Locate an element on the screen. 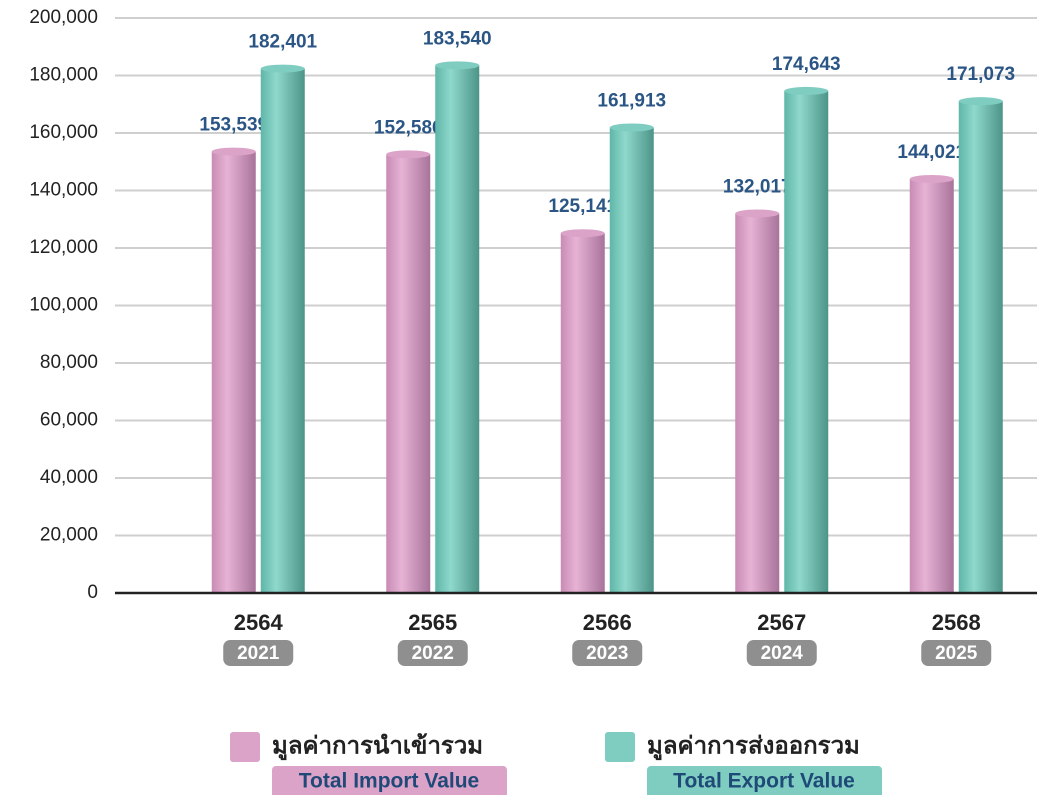 The width and height of the screenshot is (1037, 795). legend-label: มูลค่าการส่งออกรวม is located at coordinates (753, 746).